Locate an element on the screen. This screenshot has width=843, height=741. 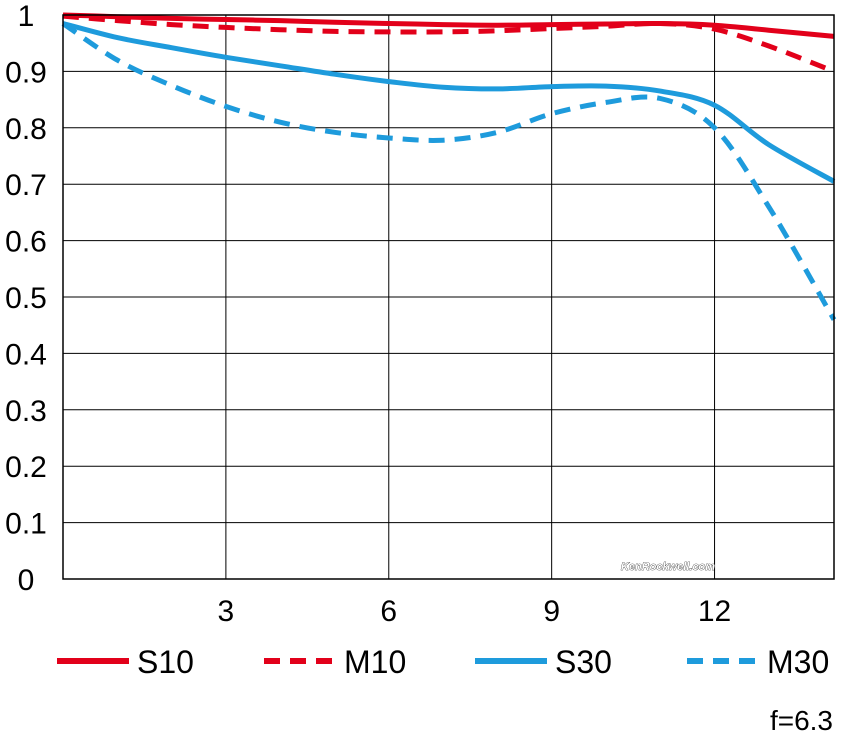
y-tick-label: 0.5 is located at coordinates (26, 298).